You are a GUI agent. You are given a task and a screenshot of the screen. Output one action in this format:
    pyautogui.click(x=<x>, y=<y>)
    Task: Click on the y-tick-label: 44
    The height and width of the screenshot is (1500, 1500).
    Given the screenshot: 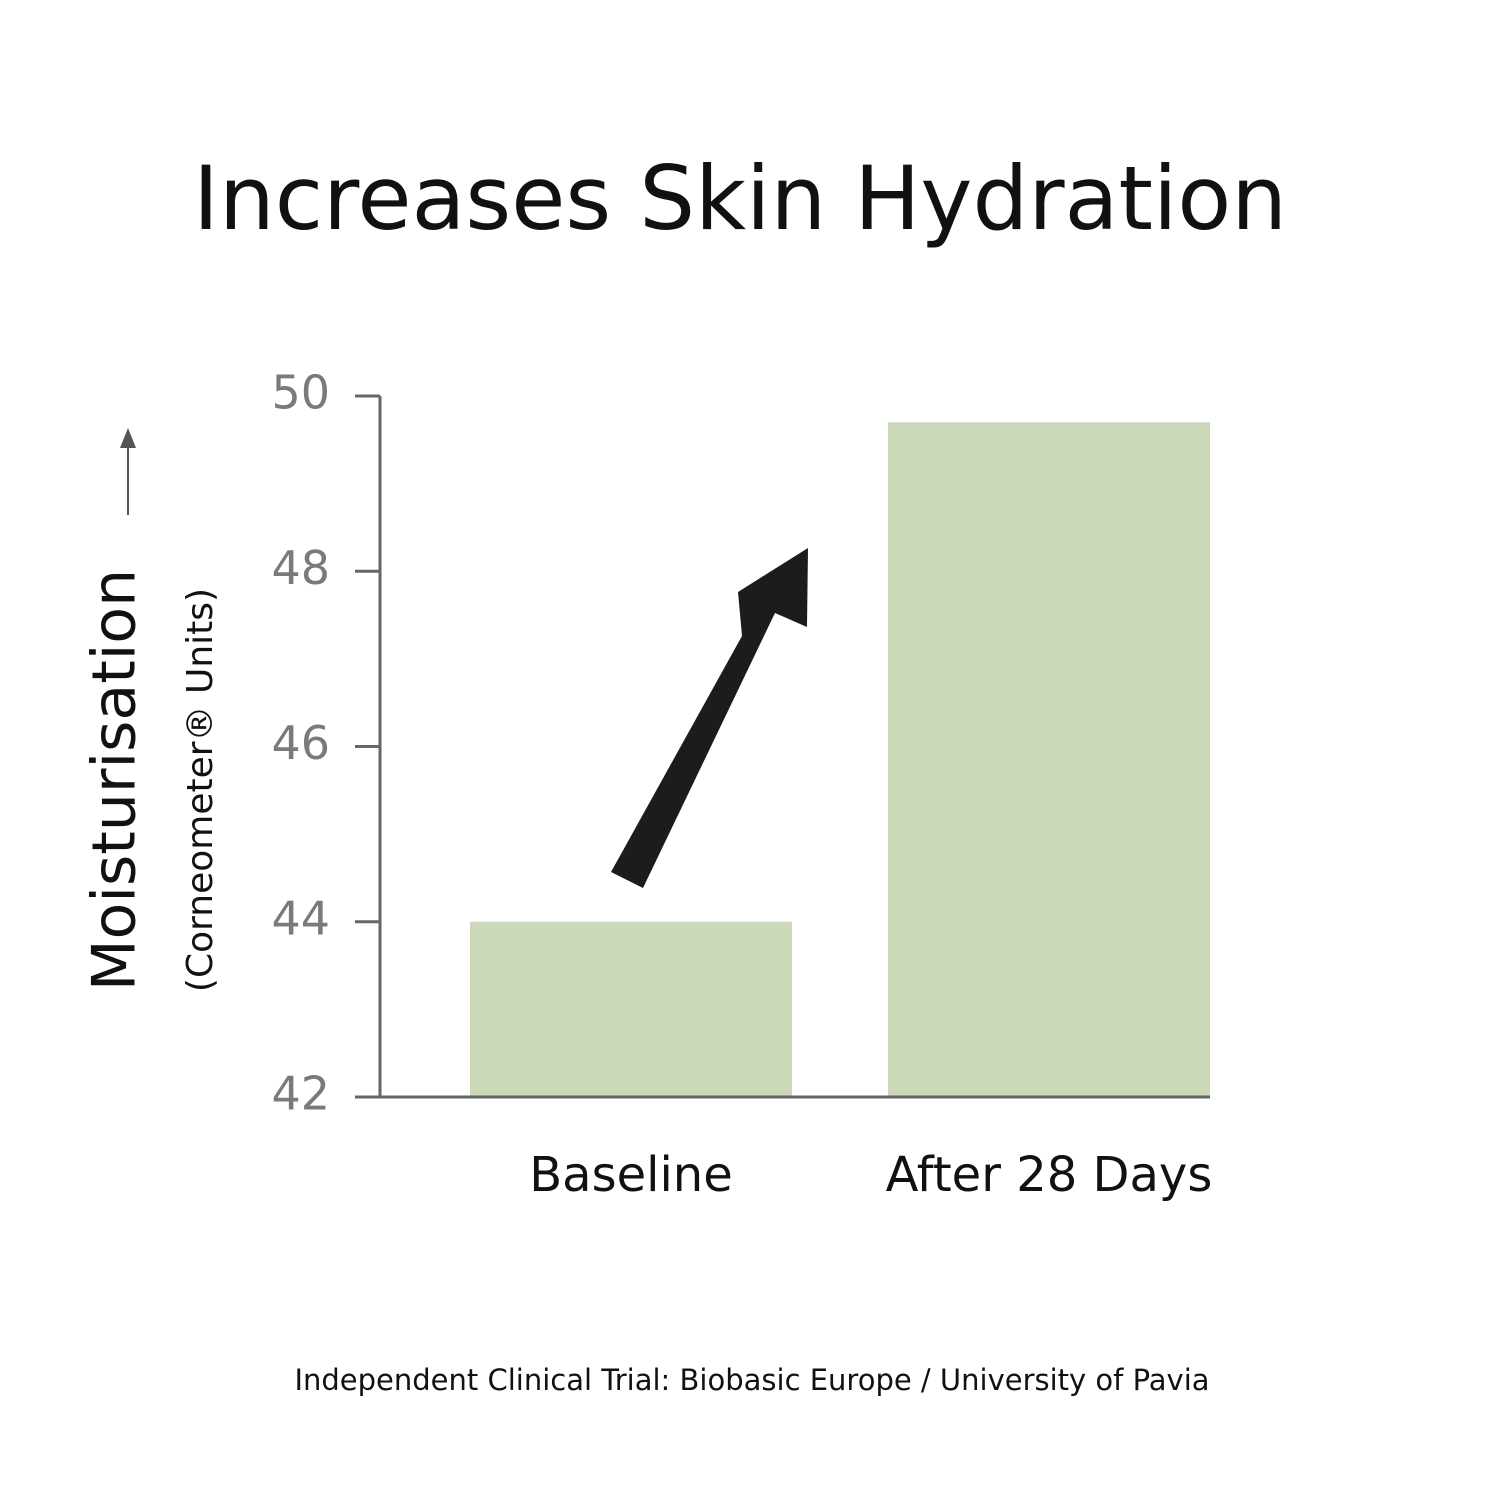 What is the action you would take?
    pyautogui.click(x=300, y=918)
    